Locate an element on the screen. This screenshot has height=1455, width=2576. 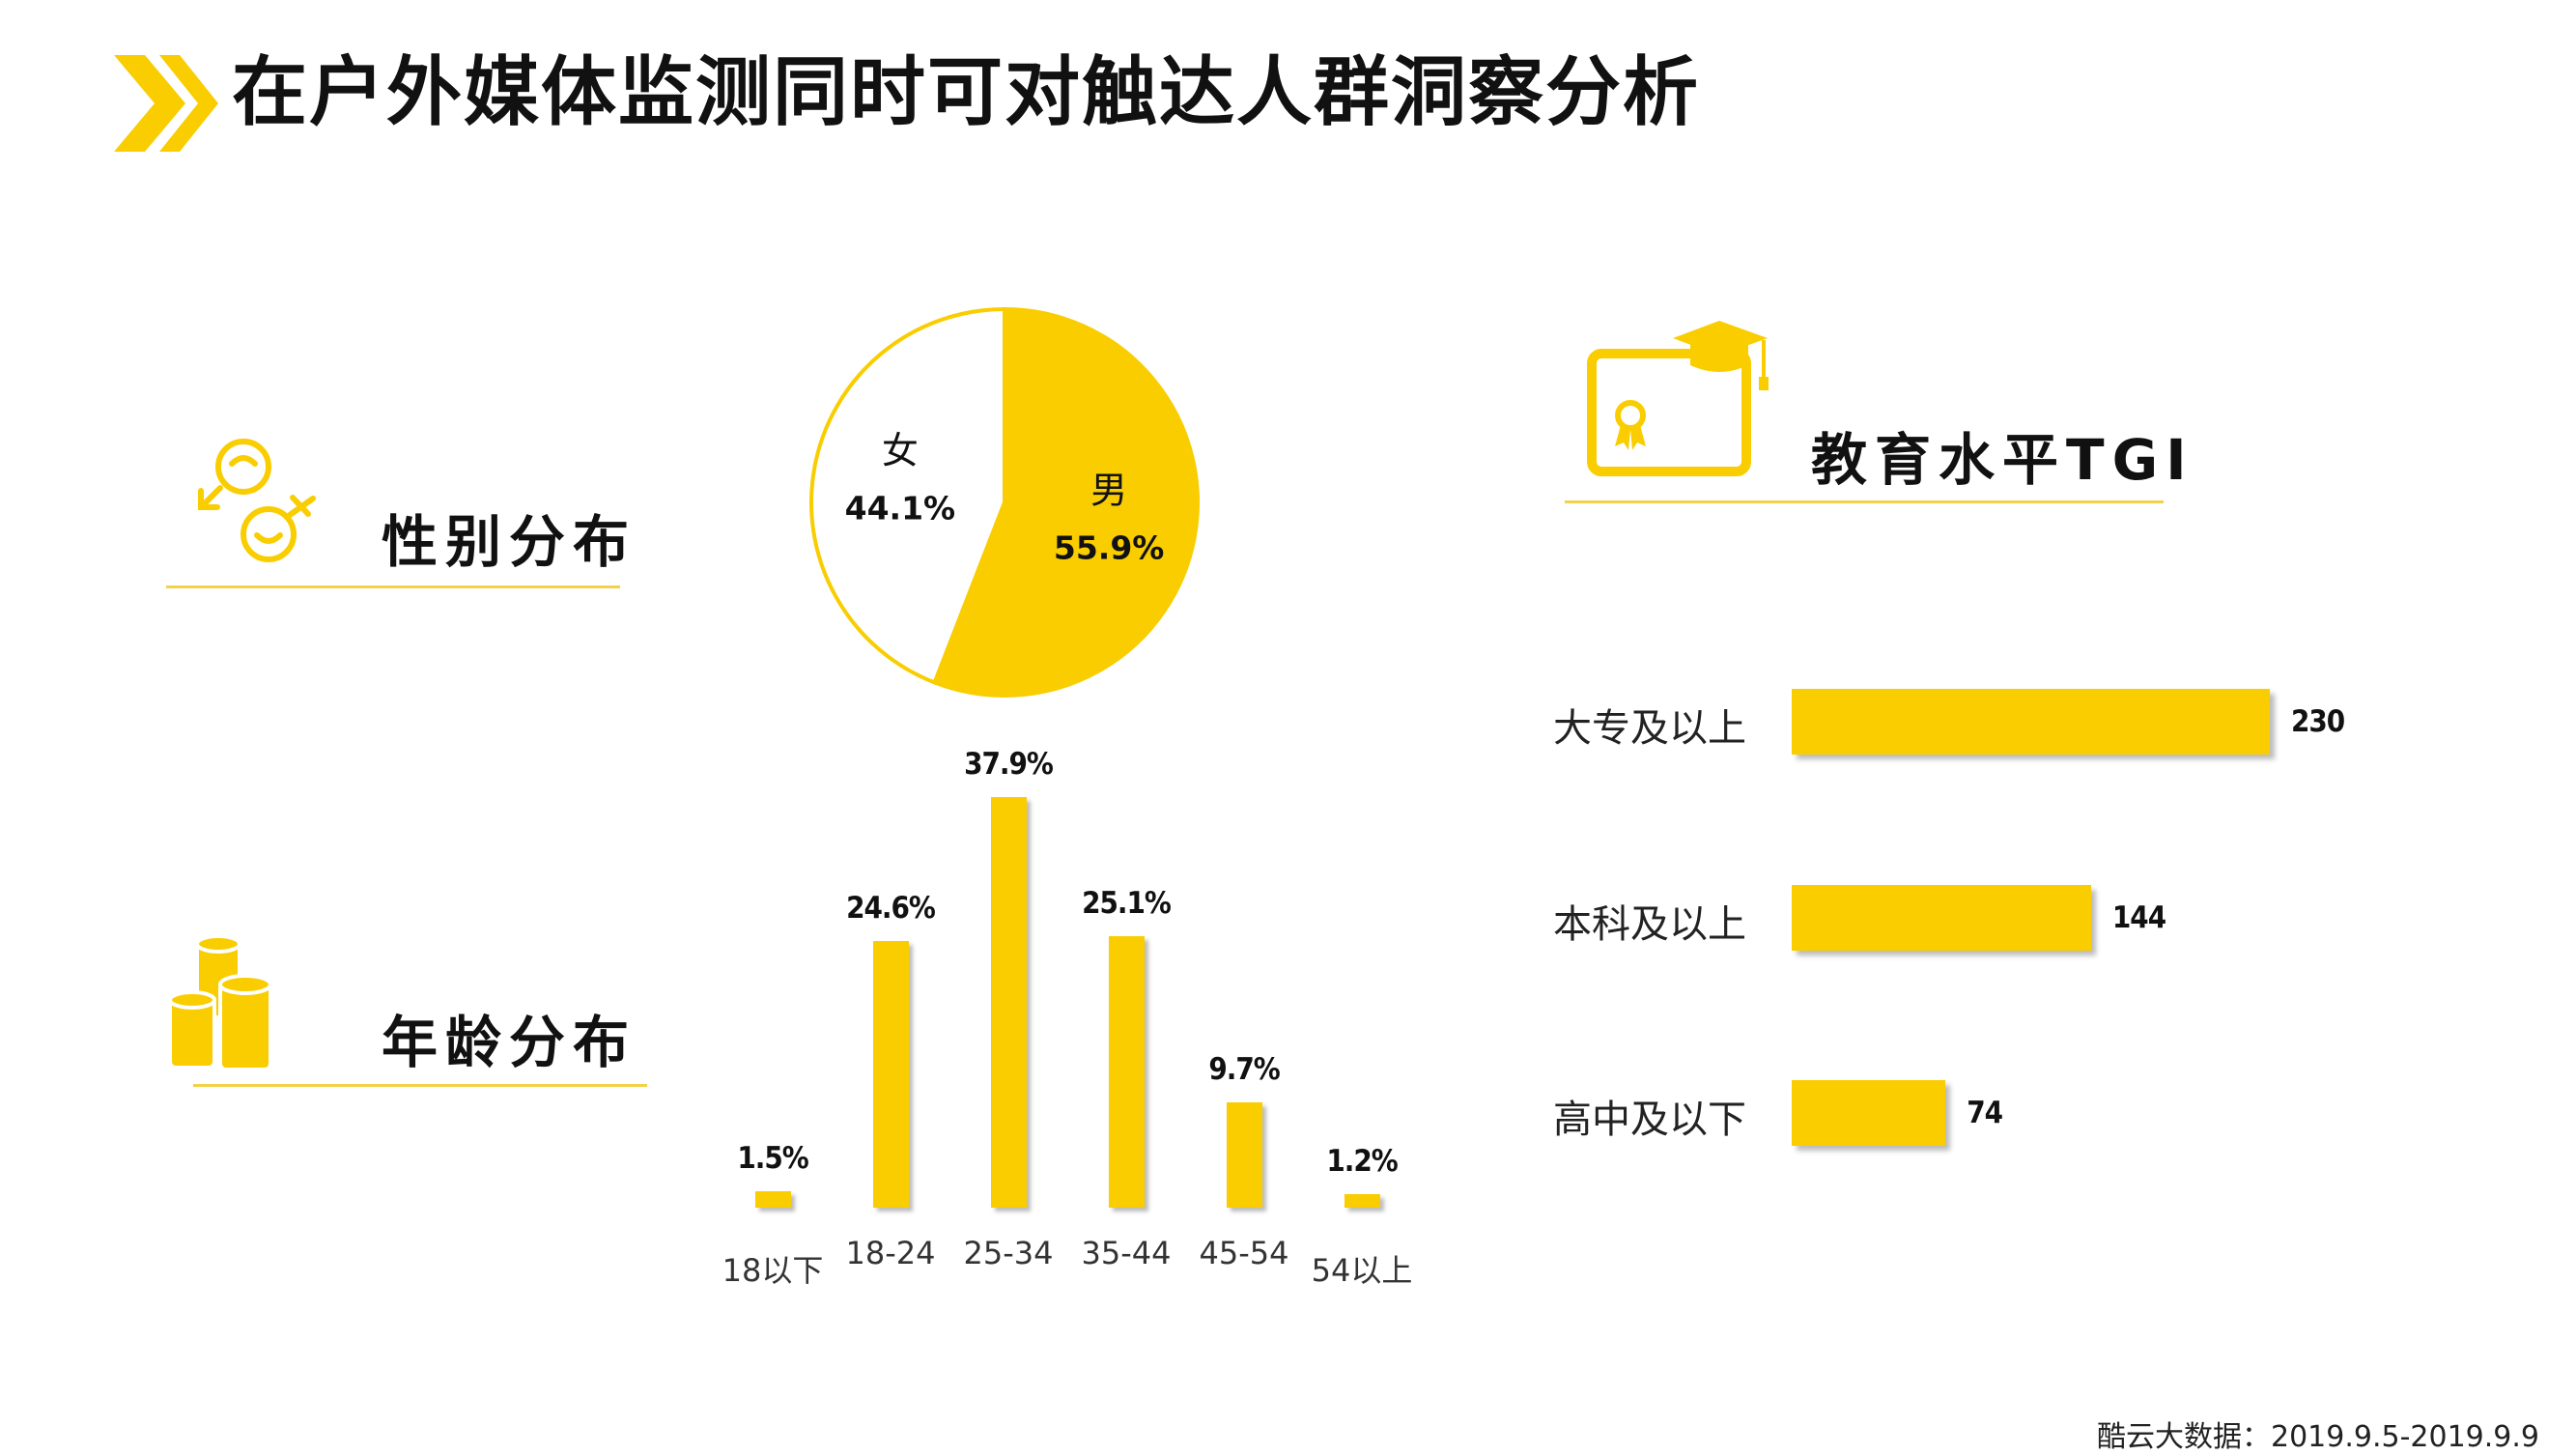
pie-label-0: 男 is located at coordinates (1108, 490).